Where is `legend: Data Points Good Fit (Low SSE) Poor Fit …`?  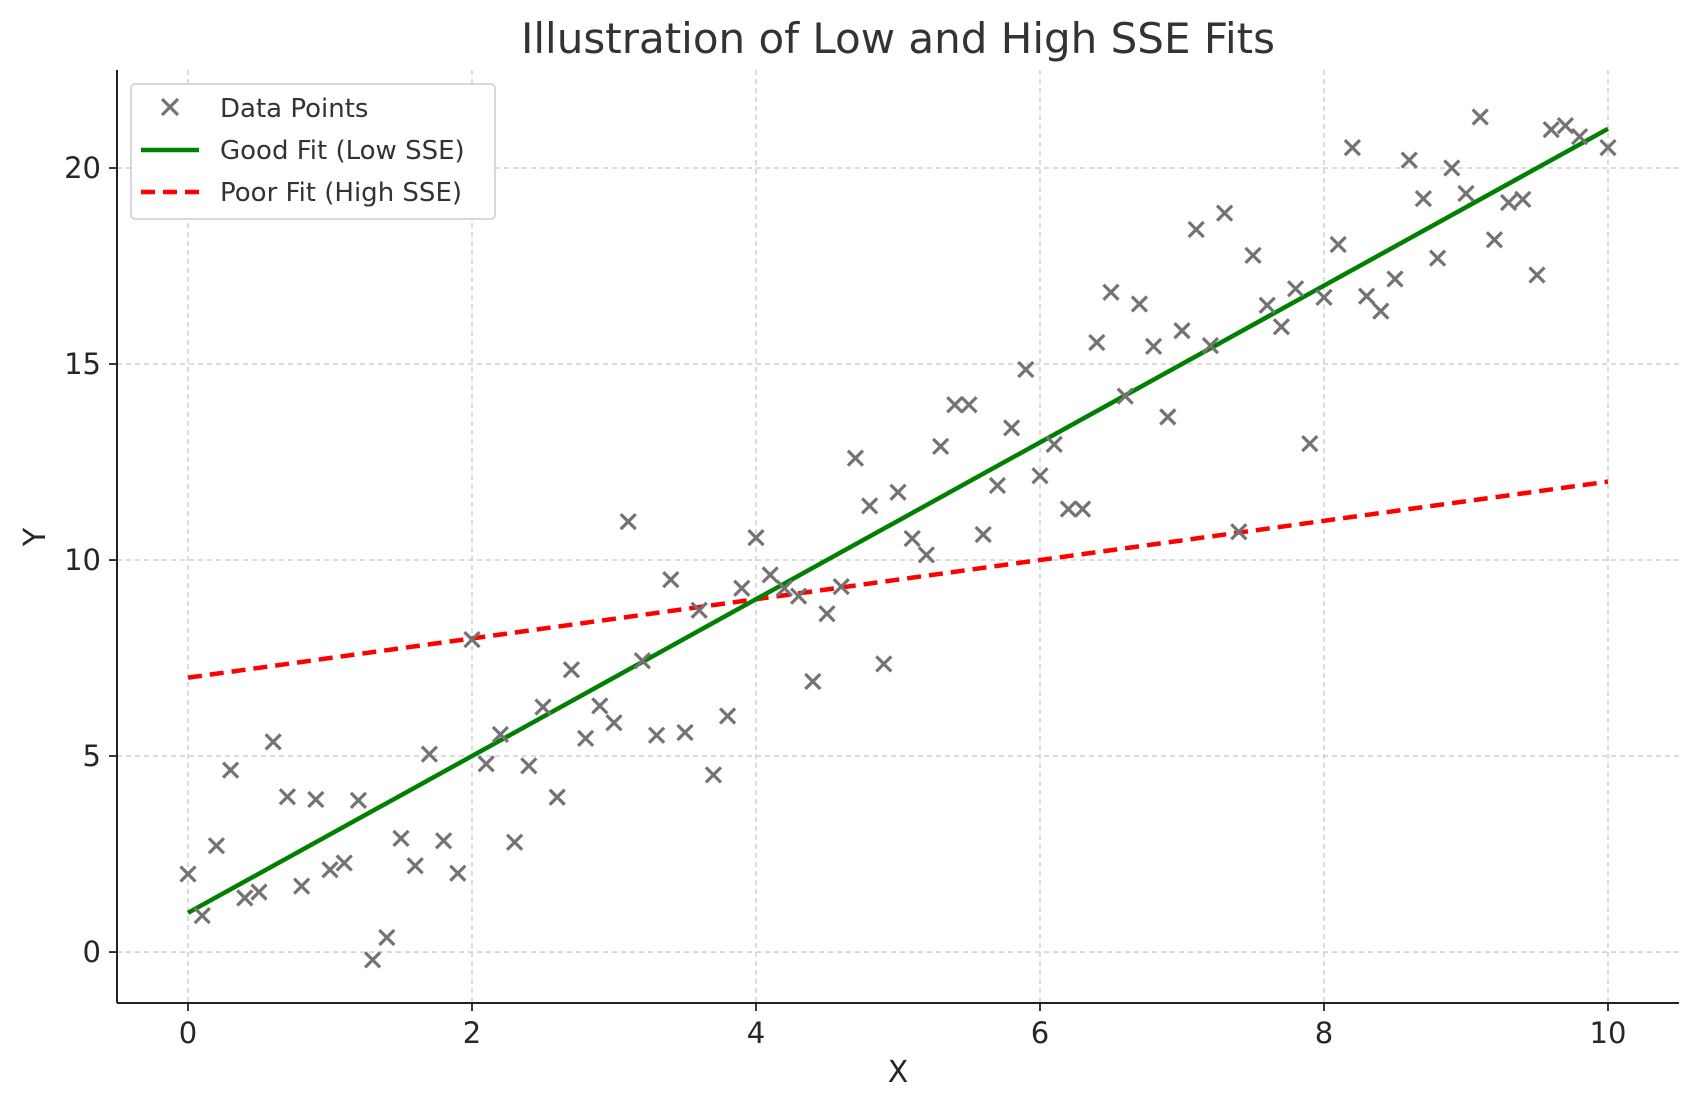 legend: Data Points Good Fit (Low SSE) Poor Fit … is located at coordinates (313, 151).